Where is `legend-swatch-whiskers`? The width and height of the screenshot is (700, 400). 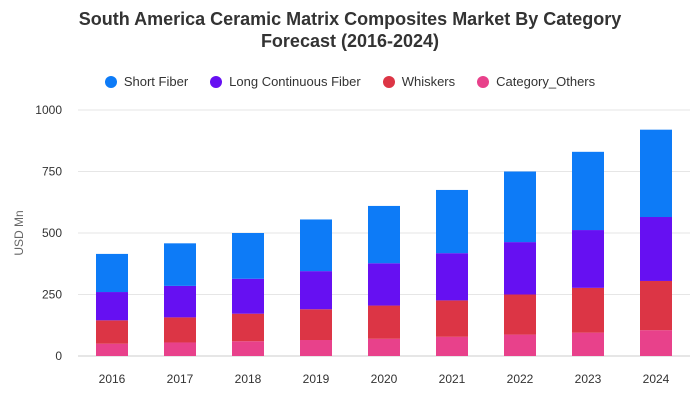
legend-swatch-whiskers is located at coordinates (388, 81).